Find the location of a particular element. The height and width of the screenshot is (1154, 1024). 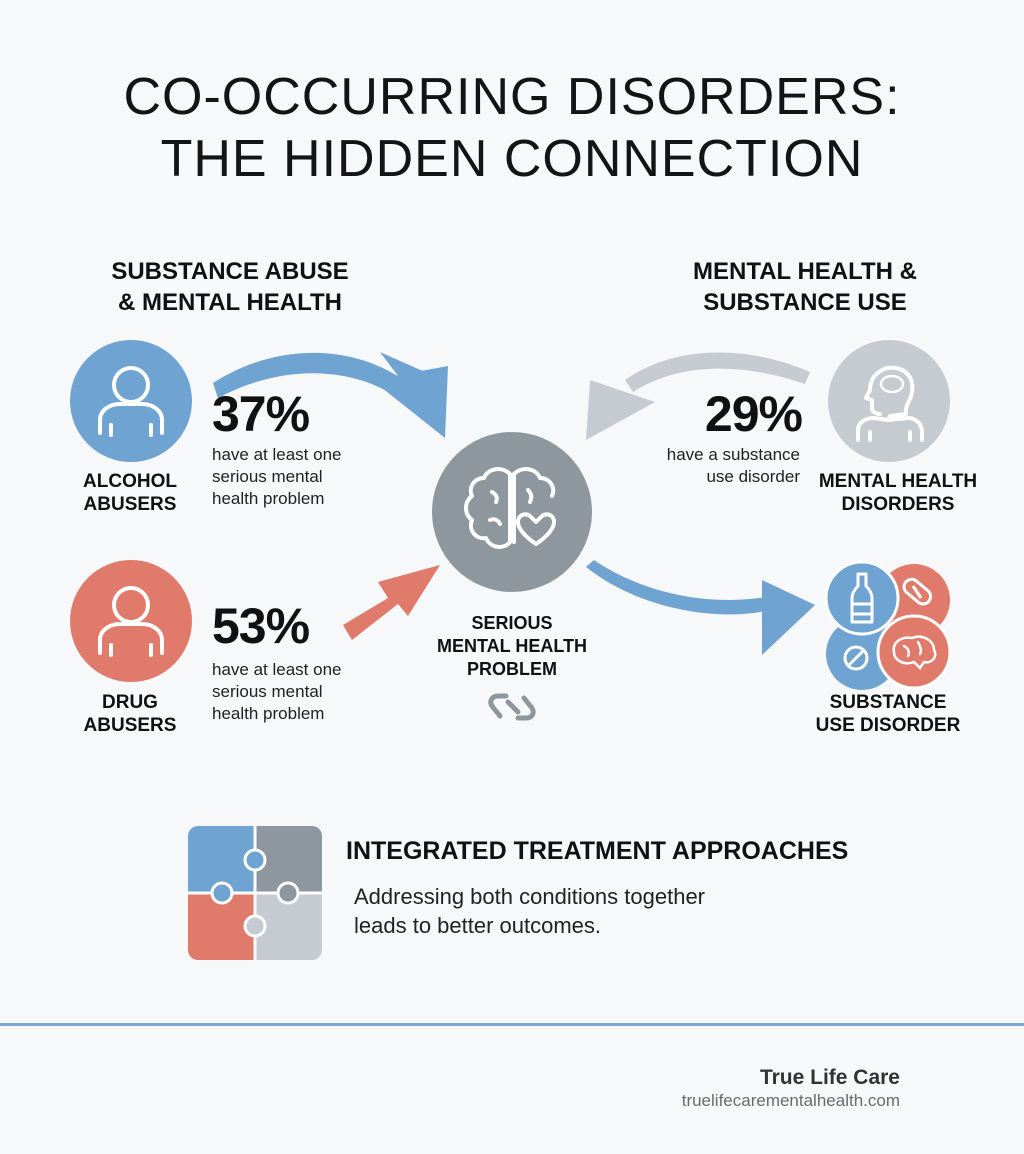

label-line: ALCOHOL is located at coordinates (130, 481).